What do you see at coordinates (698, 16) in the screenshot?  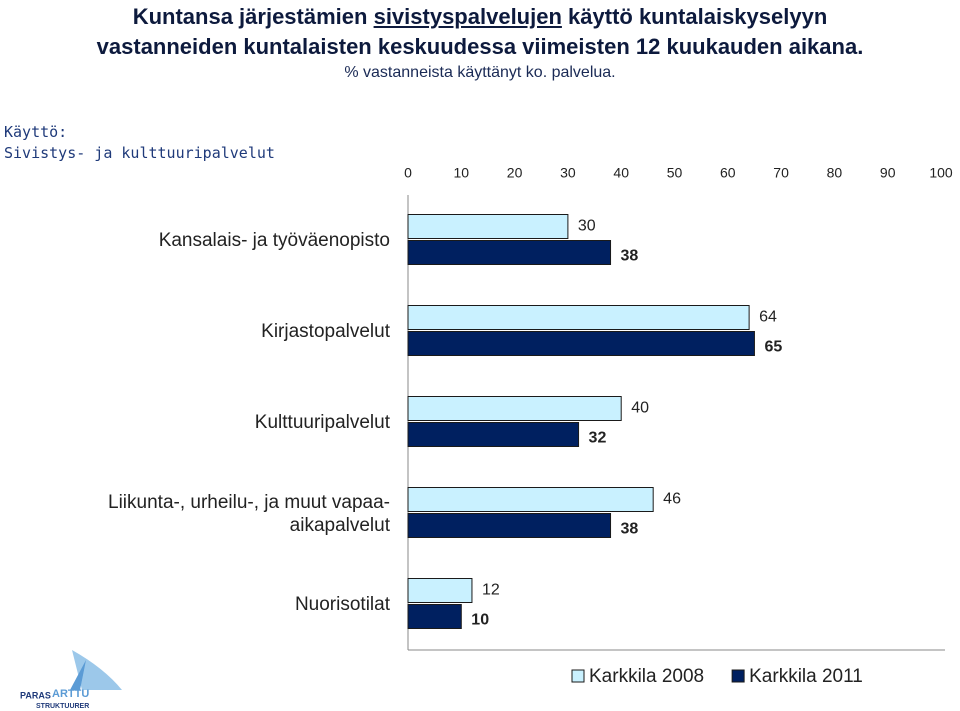 I see `title-part: käyttö kuntalaiskyselyyn` at bounding box center [698, 16].